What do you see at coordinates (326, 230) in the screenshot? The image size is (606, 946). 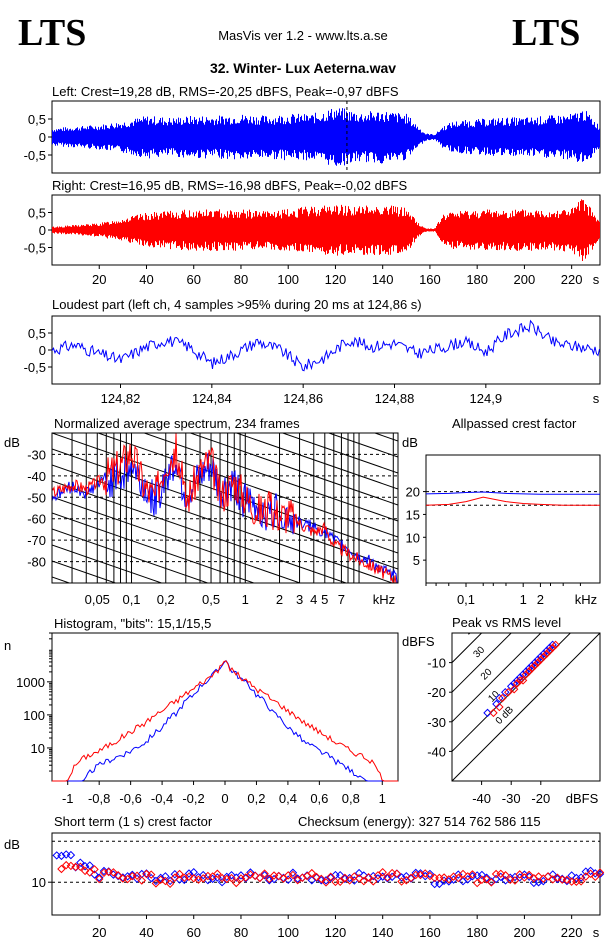 I see `waveform-trace` at bounding box center [326, 230].